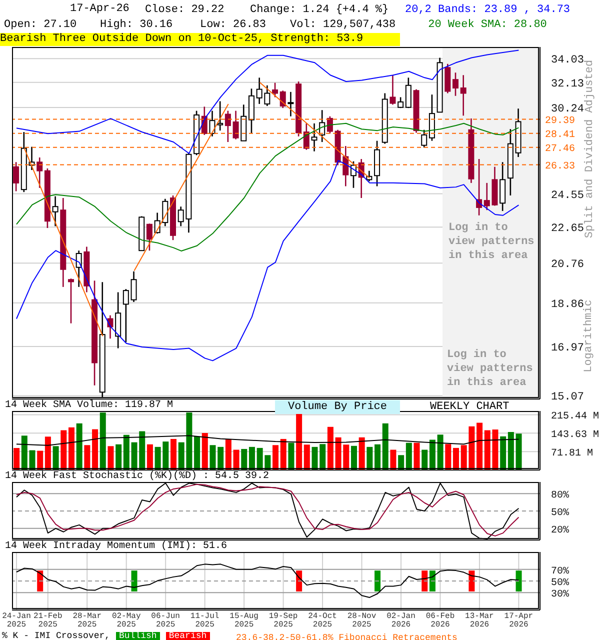 This screenshot has width=600, height=640. I want to click on text: Open: 27.10, so click(40, 25).